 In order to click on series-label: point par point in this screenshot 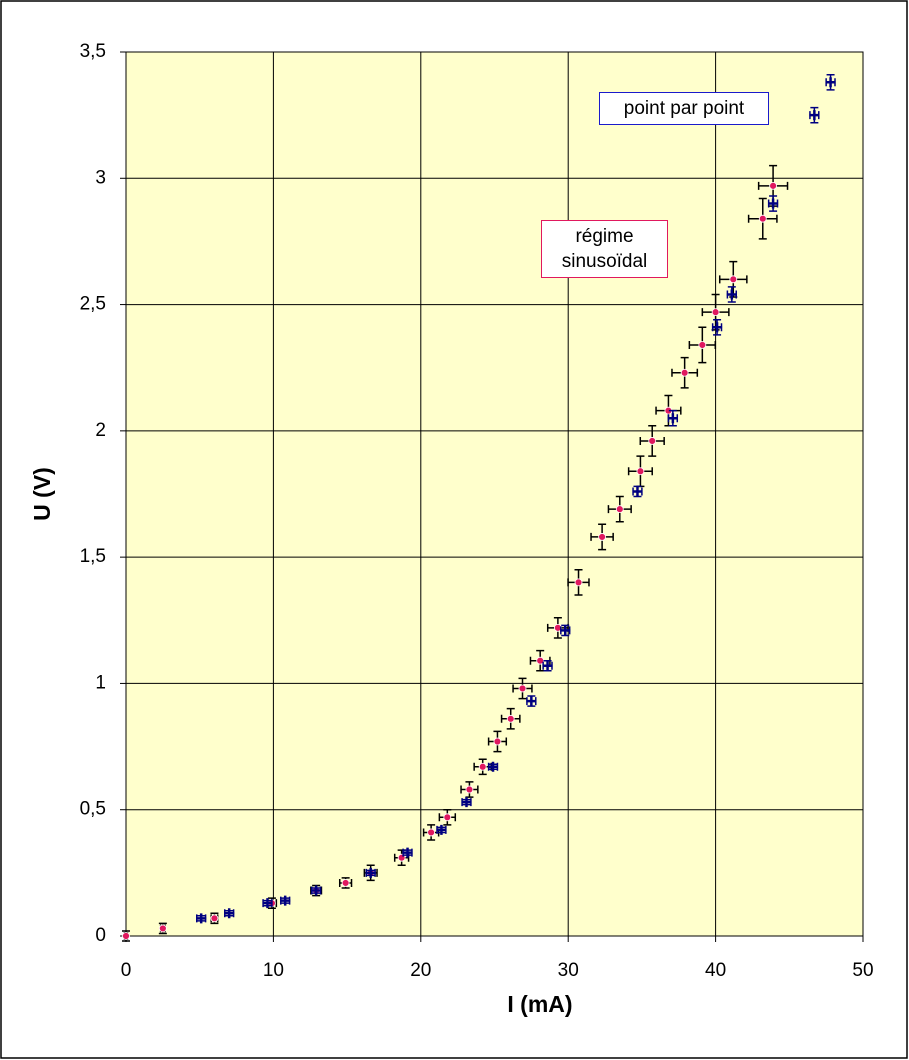, I will do `click(684, 108)`.